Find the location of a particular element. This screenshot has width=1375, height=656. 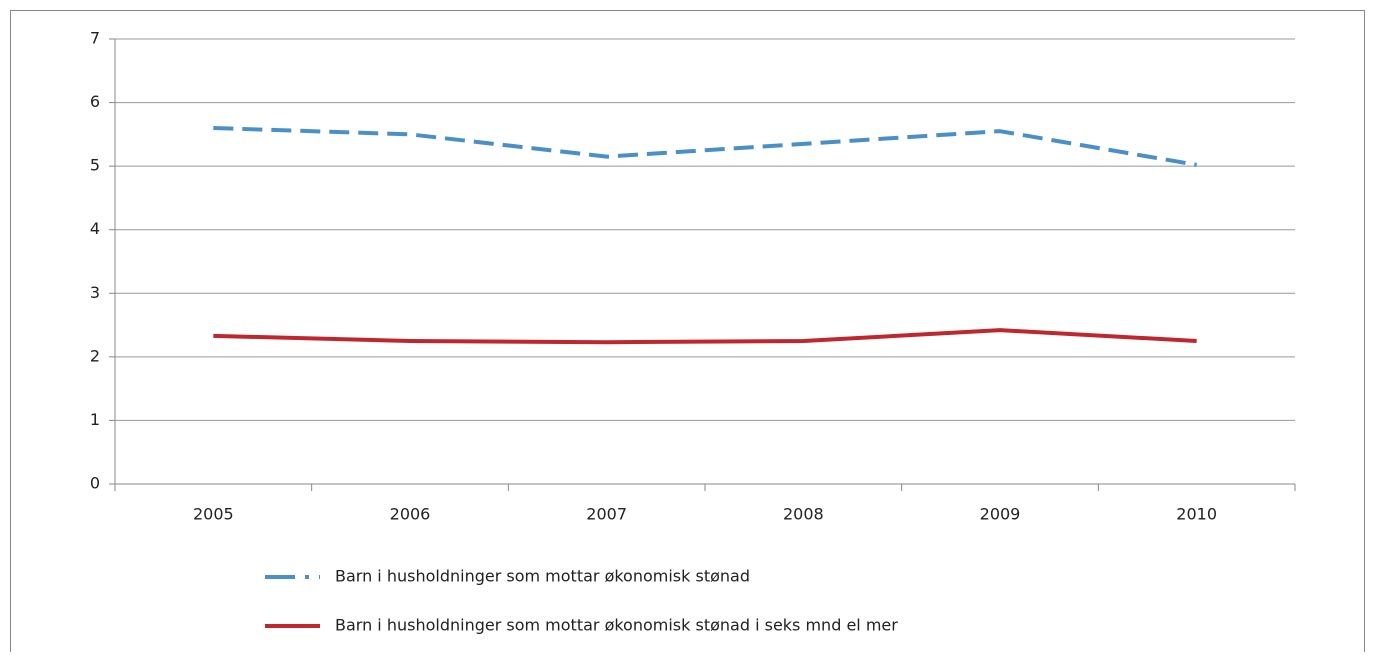

y-tick-label: 2 is located at coordinates (95, 355).